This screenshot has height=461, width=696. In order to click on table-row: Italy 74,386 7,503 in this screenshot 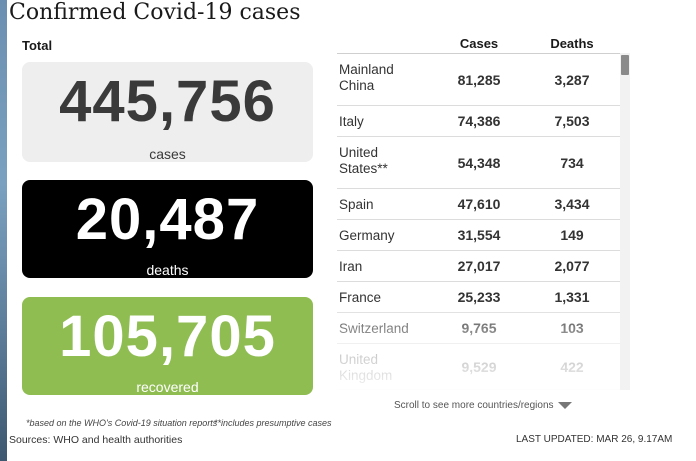, I will do `click(478, 121)`.